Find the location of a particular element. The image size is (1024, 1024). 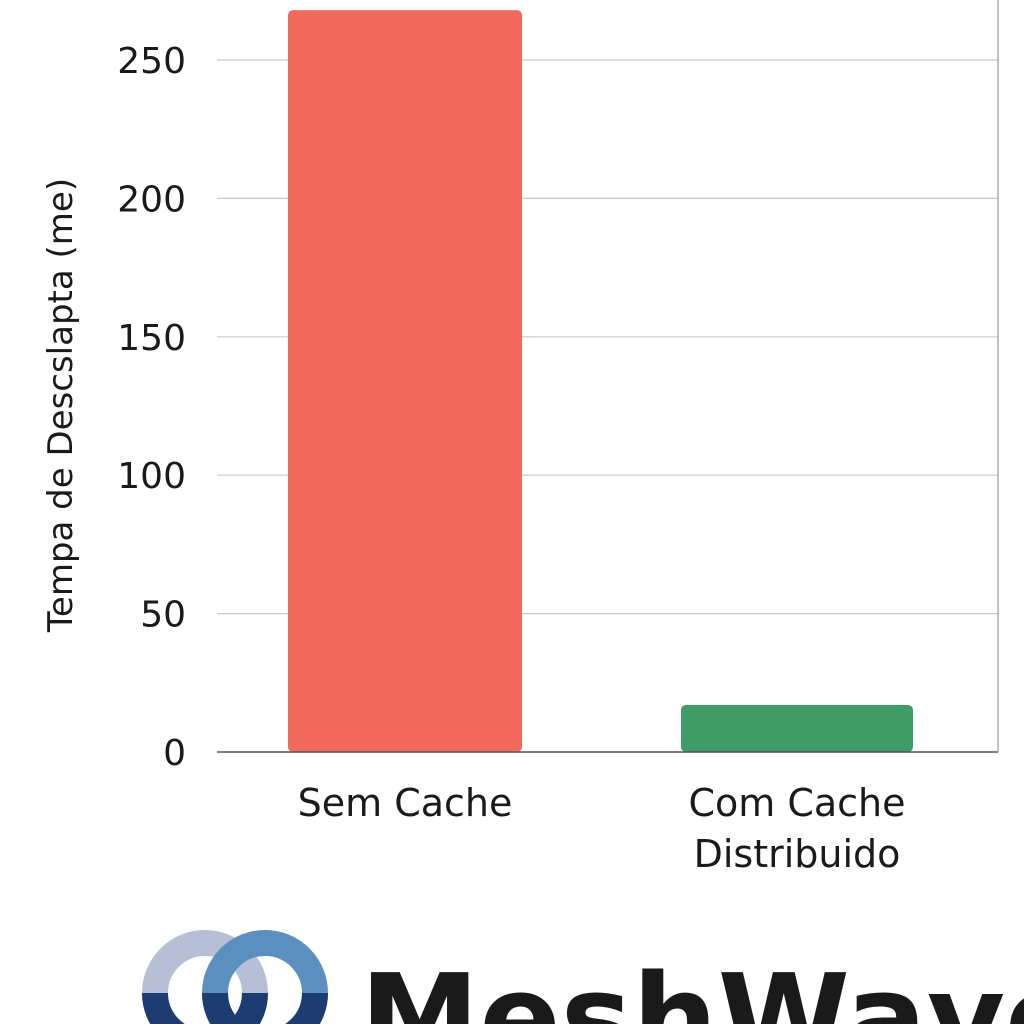

y-tick-label: 100 is located at coordinates (151, 476).